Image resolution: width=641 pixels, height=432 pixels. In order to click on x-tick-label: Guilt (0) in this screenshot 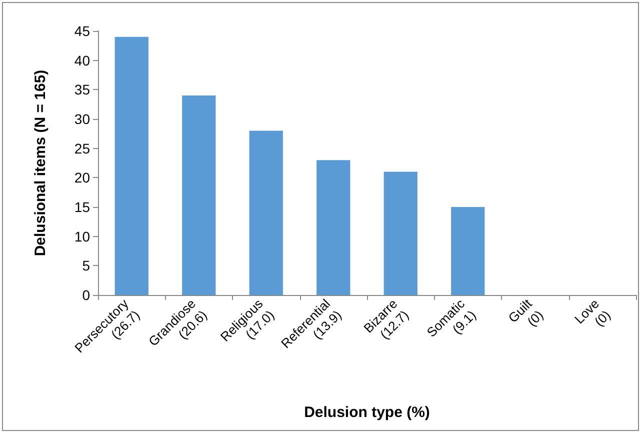, I will do `click(525, 313)`.